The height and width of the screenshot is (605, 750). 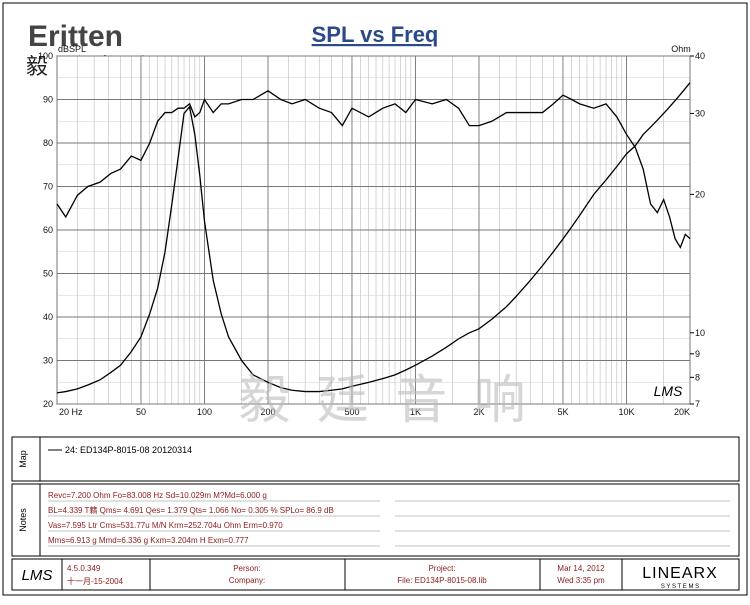 What do you see at coordinates (128, 450) in the screenshot?
I see `legend-entry: 24: ED134P-8015-08 20120314` at bounding box center [128, 450].